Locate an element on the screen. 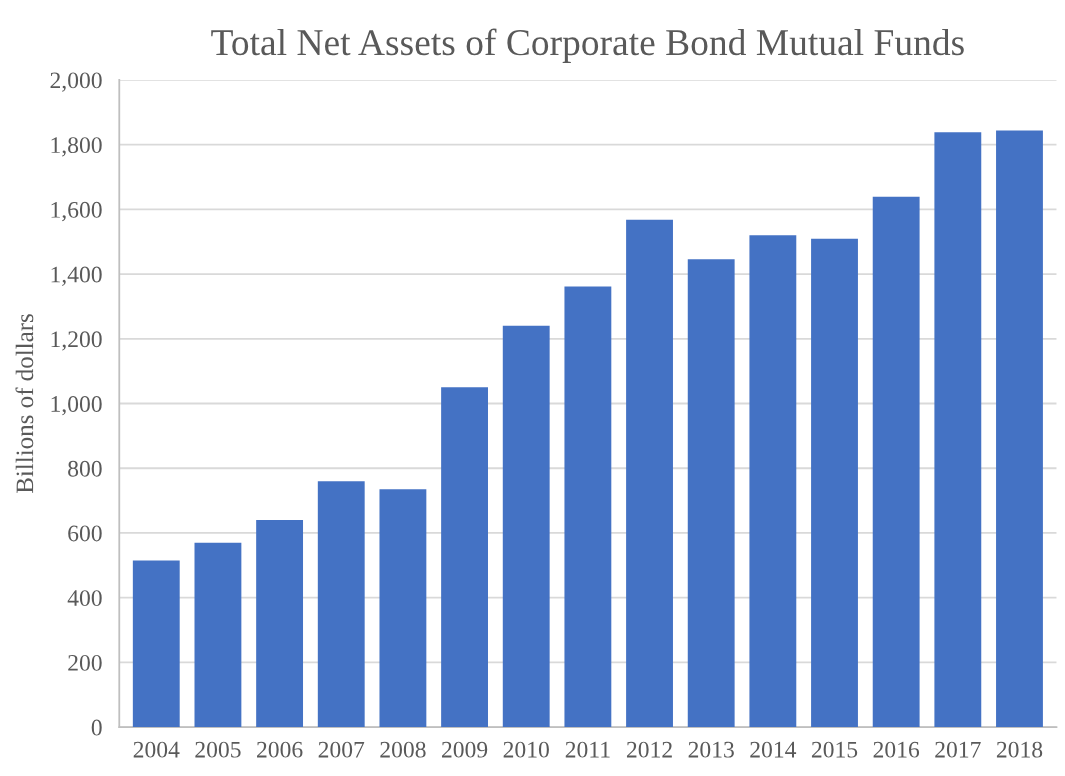  x-tick-label: 2014 is located at coordinates (773, 749).